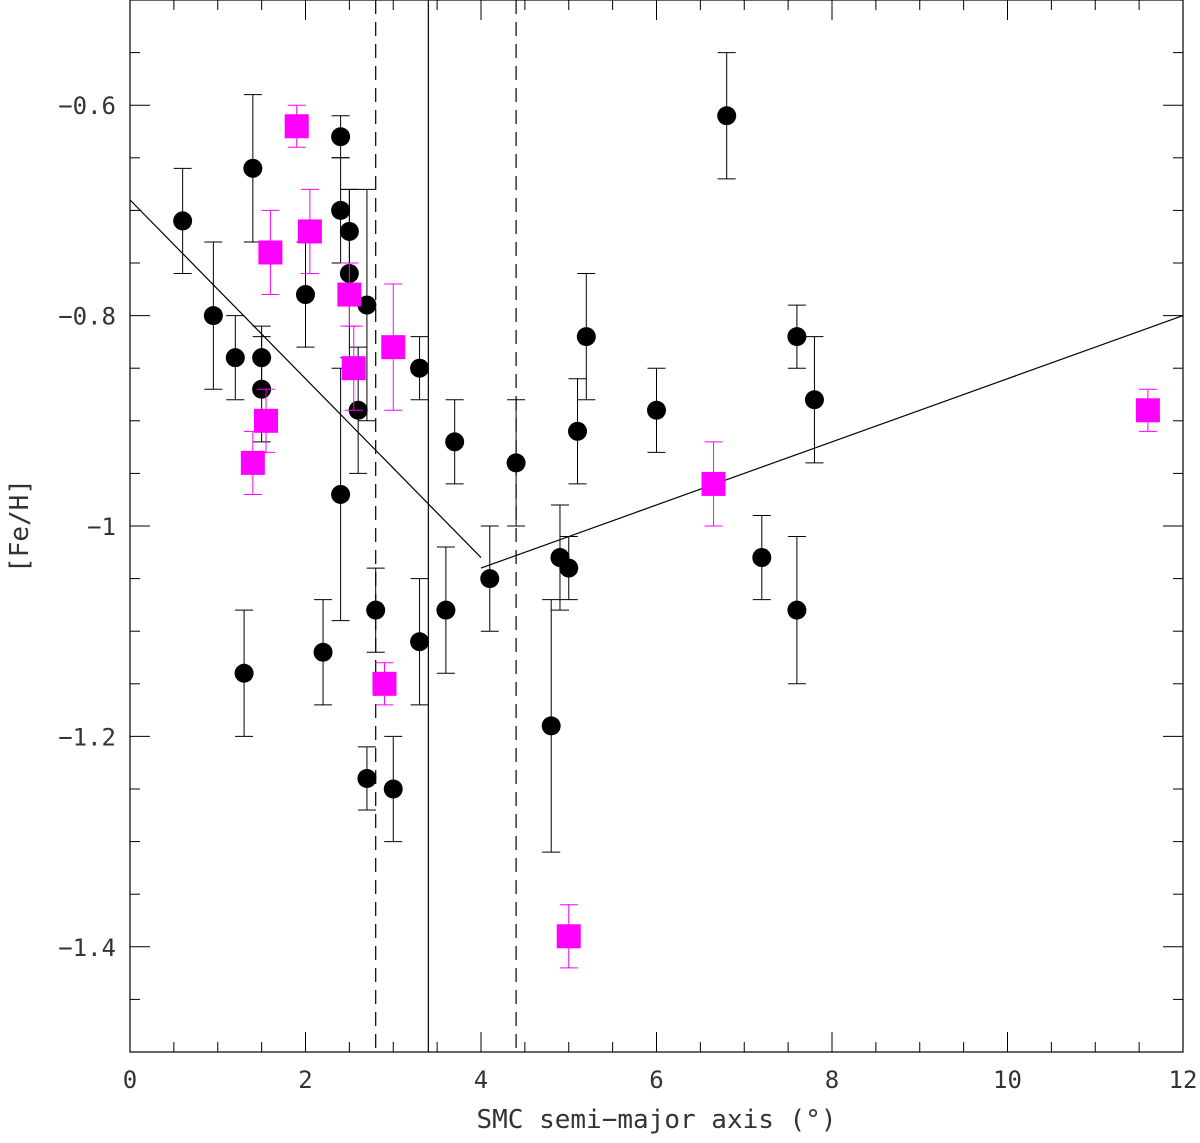 Image resolution: width=1200 pixels, height=1143 pixels. What do you see at coordinates (305, 1080) in the screenshot?
I see `x-tick-label: 2` at bounding box center [305, 1080].